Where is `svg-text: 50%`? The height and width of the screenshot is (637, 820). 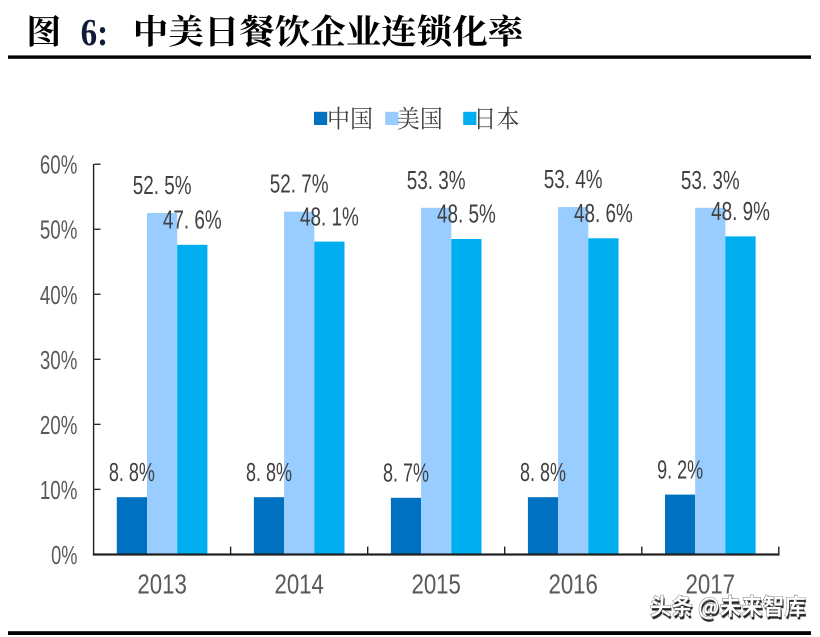
svg-text: 50% is located at coordinates (59, 230).